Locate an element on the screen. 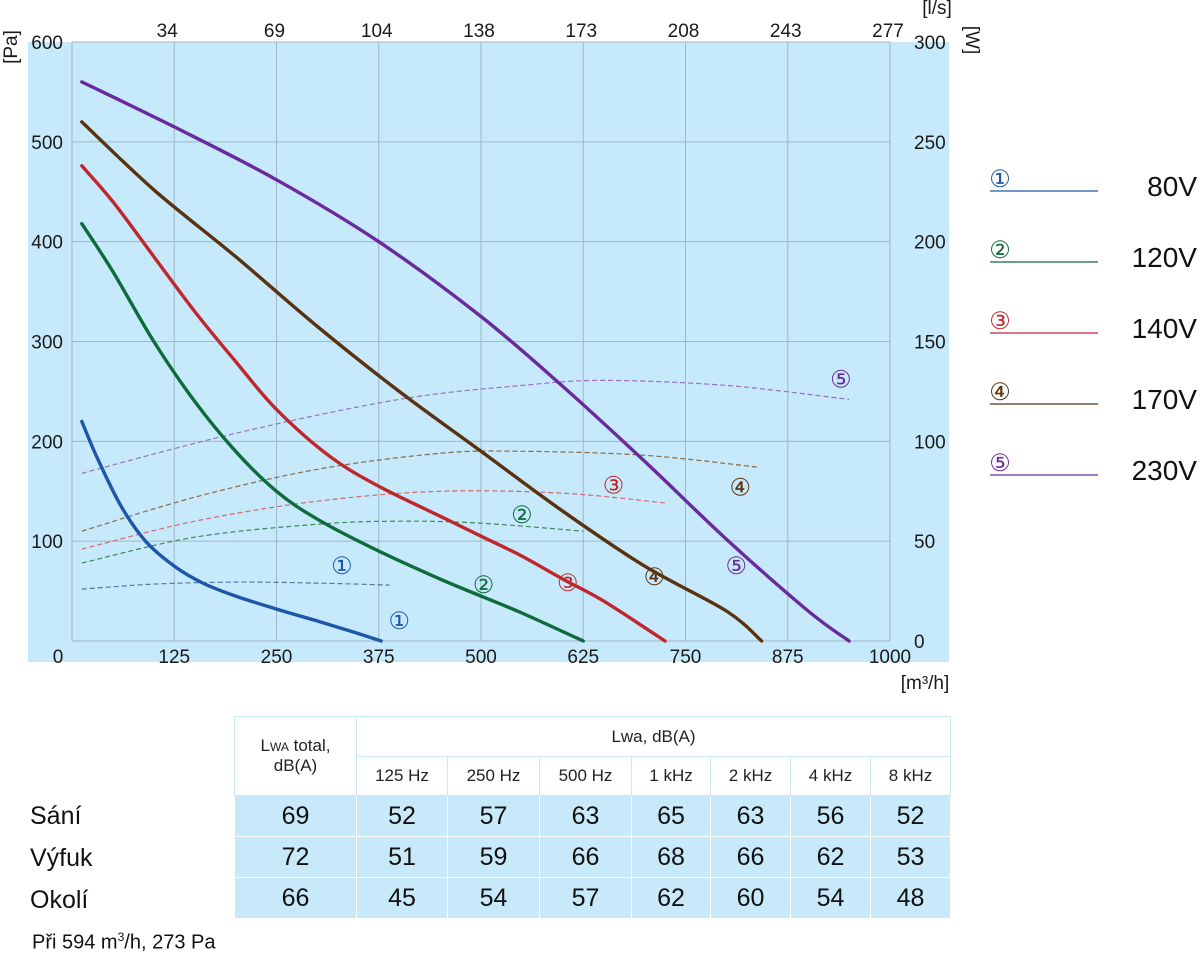 The width and height of the screenshot is (1200, 964). power-curve-80V is located at coordinates (235, 585).